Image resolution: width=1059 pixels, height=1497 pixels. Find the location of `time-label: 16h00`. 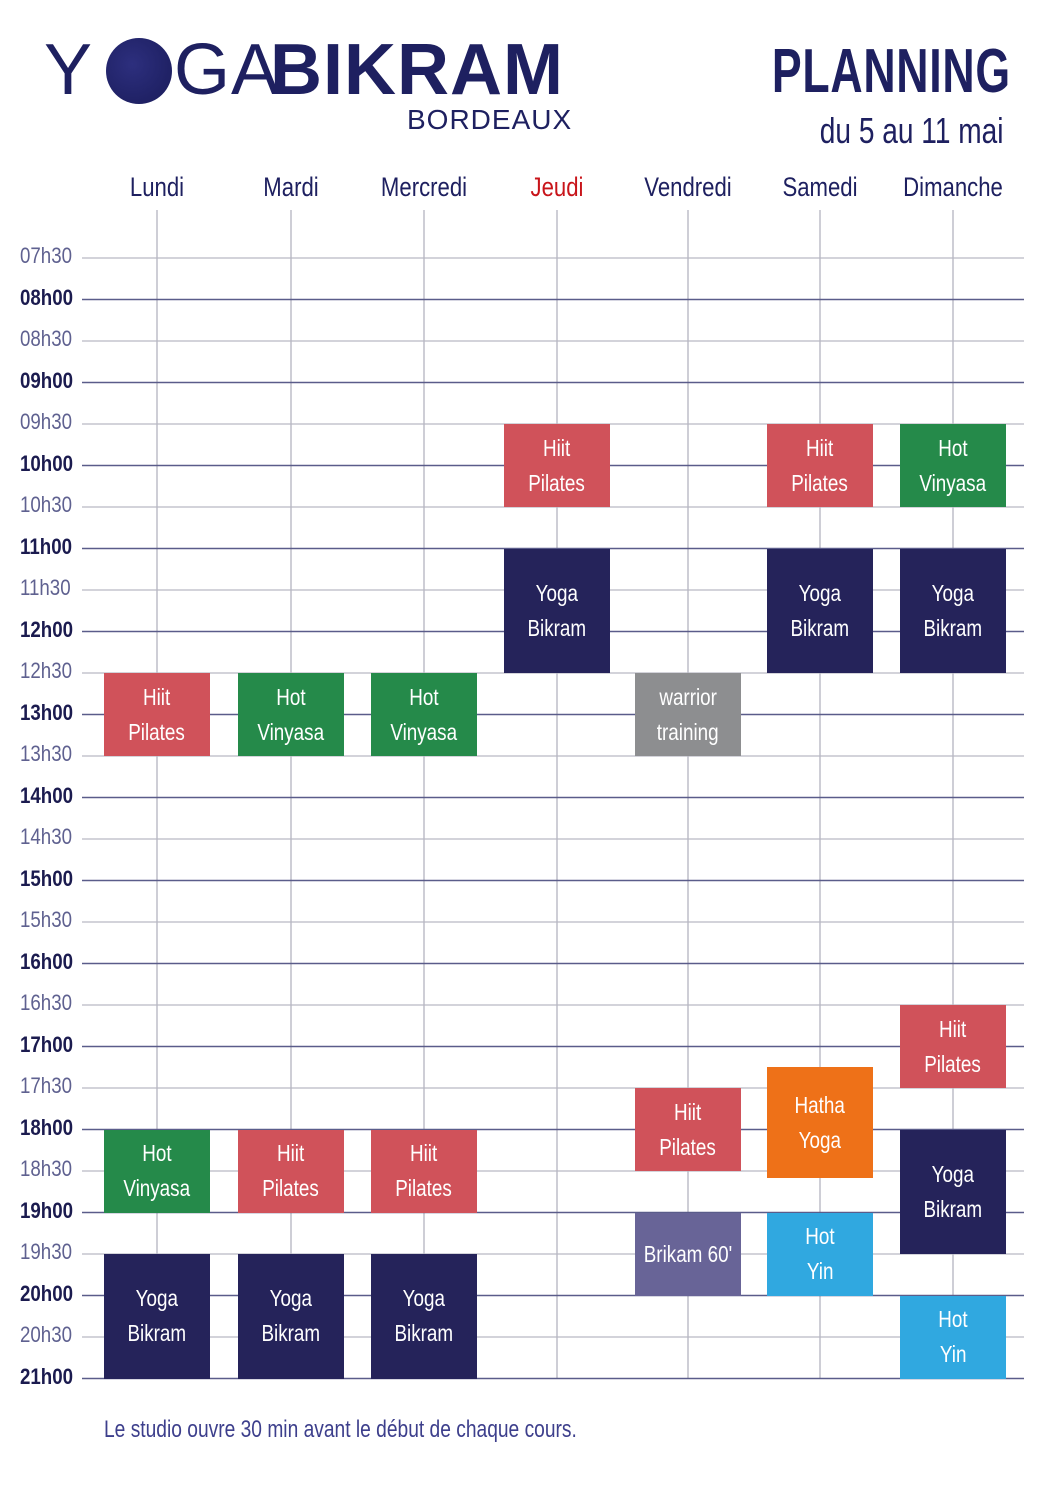

time-label: 16h00 is located at coordinates (47, 961).